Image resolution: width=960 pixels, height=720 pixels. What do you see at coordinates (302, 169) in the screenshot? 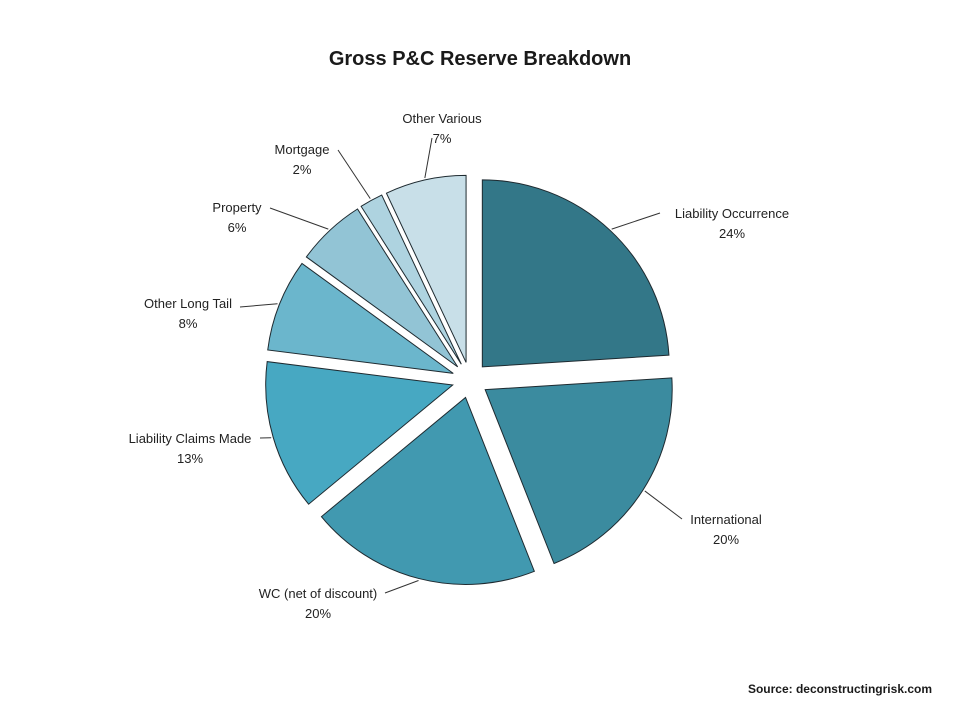
I see `slice-label-percent: 2%` at bounding box center [302, 169].